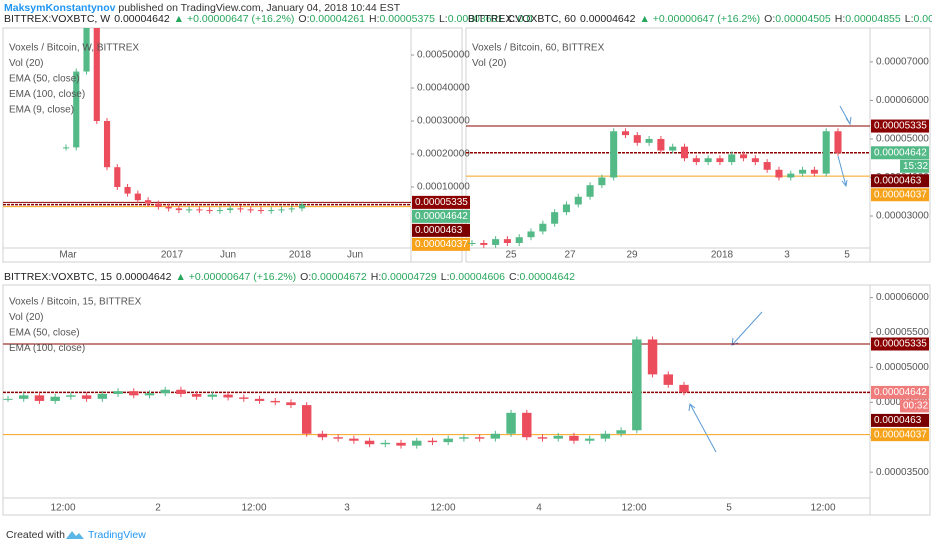 The width and height of the screenshot is (932, 550). What do you see at coordinates (538, 48) in the screenshot?
I see `legend-item: Voxels / Bitcoin, 60, BITTREX` at bounding box center [538, 48].